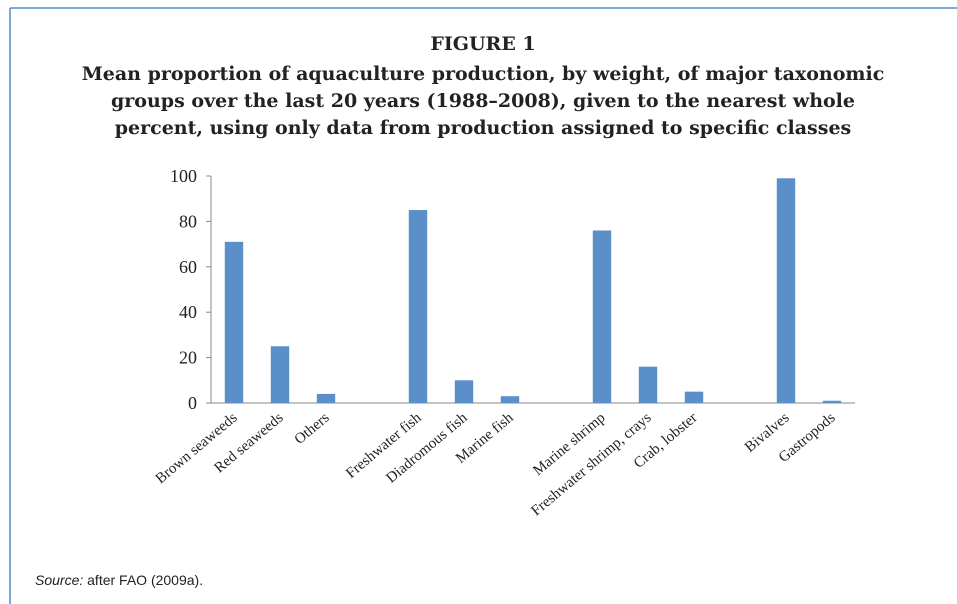  What do you see at coordinates (188, 358) in the screenshot?
I see `y-tick-label: 20` at bounding box center [188, 358].